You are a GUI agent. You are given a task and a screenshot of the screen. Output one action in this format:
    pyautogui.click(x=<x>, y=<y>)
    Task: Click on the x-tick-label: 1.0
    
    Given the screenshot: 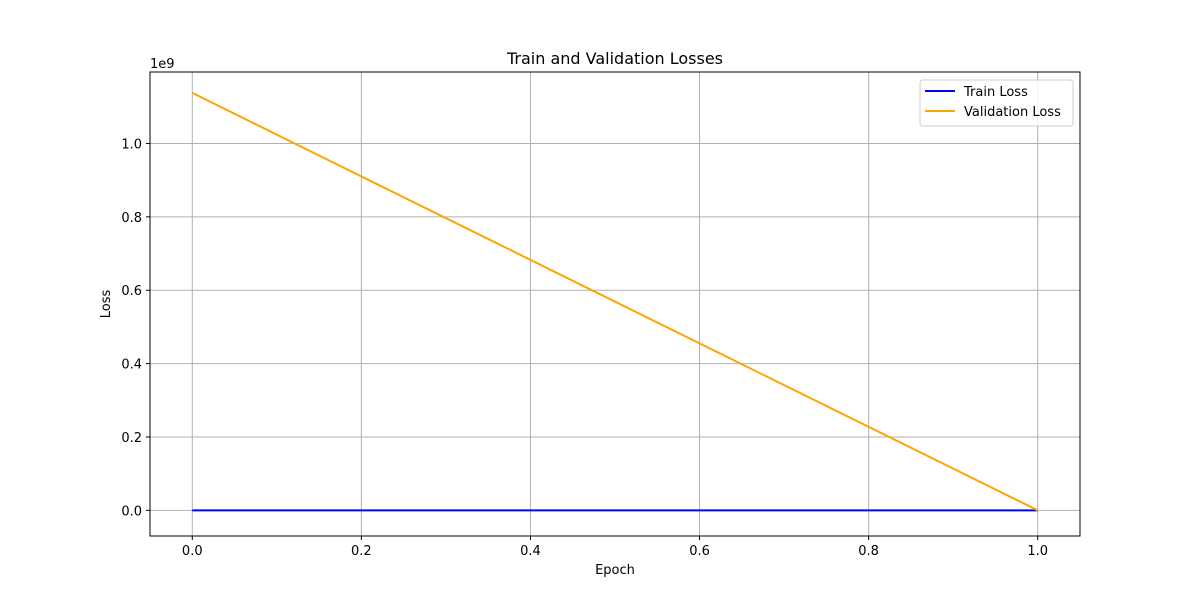 What is the action you would take?
    pyautogui.click(x=1037, y=551)
    